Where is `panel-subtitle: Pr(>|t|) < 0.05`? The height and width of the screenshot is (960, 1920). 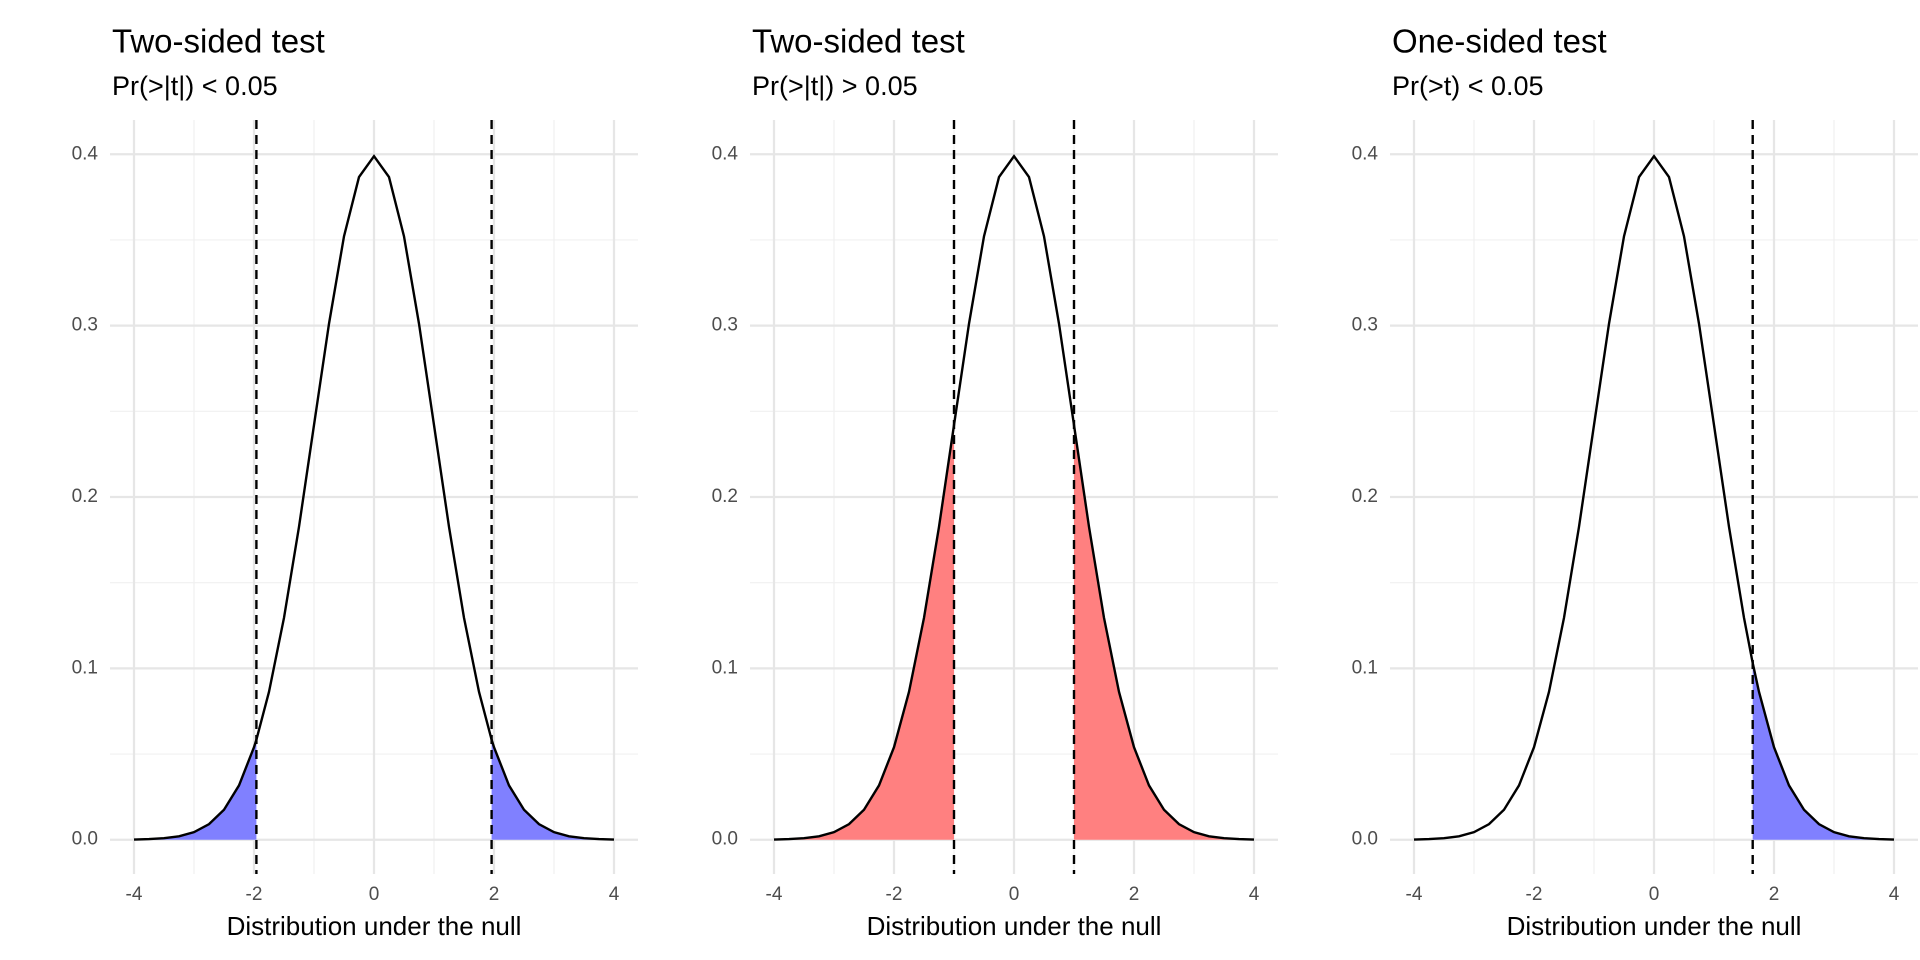 panel-subtitle: Pr(>|t|) < 0.05 is located at coordinates (195, 86).